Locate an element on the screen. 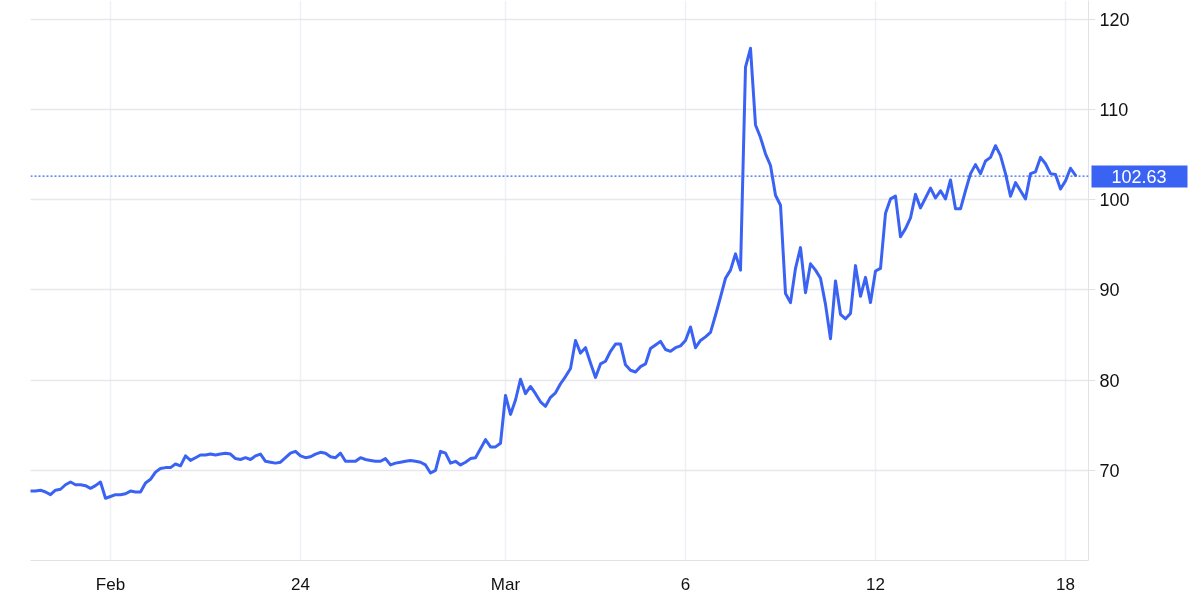  y-tick-label: 120 is located at coordinates (1114, 19).